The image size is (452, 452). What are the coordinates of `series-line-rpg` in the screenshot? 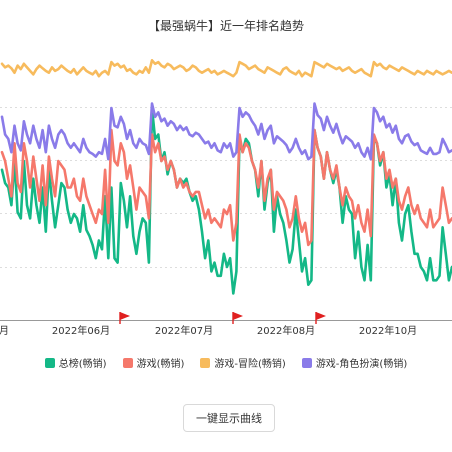 It's located at (226, 131).